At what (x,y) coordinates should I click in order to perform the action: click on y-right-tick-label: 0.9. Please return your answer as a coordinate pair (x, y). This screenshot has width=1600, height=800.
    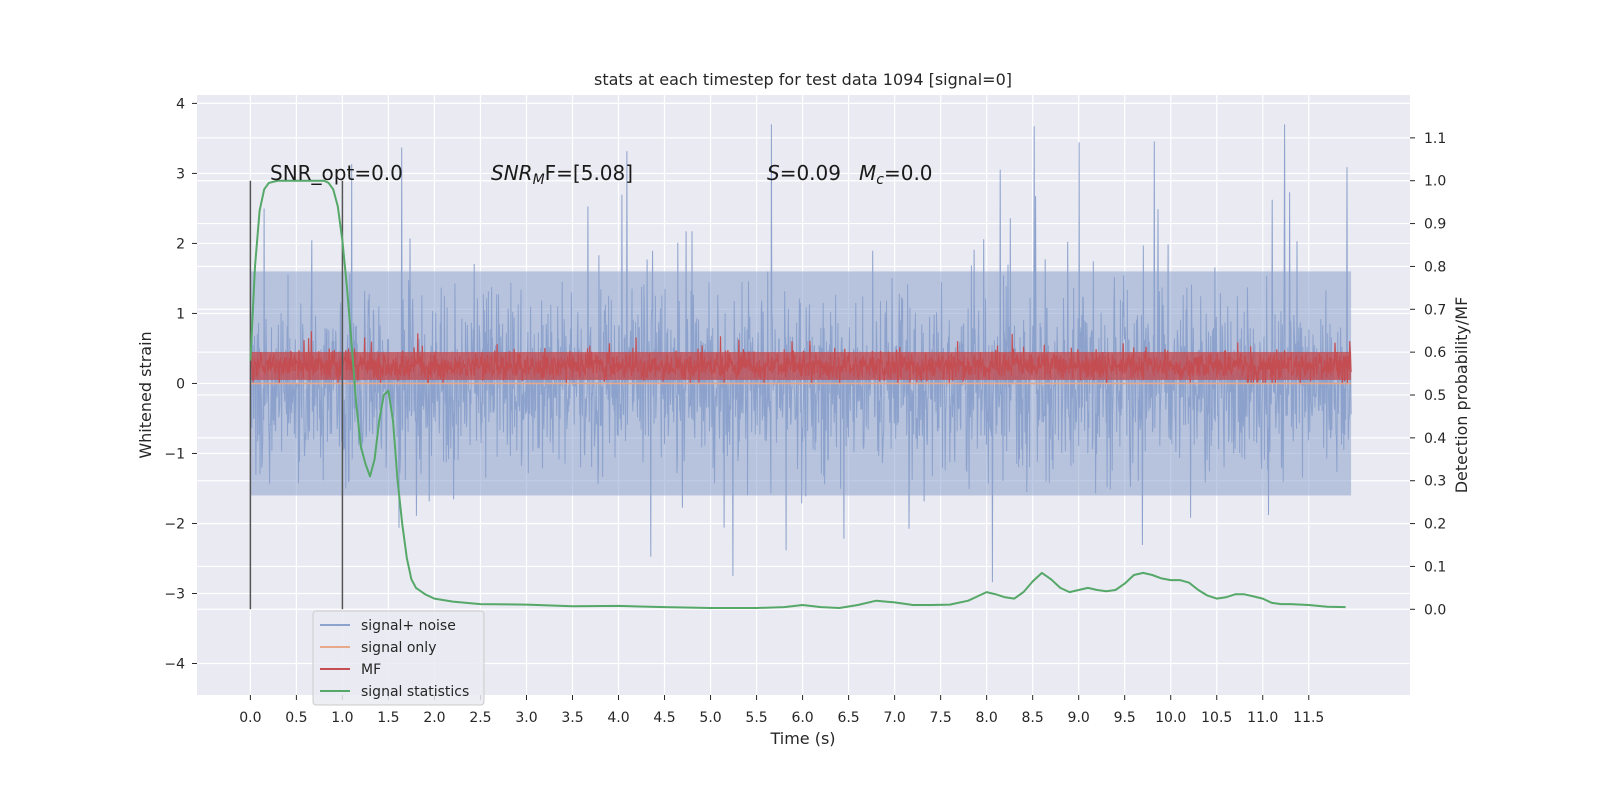
    Looking at the image, I should click on (1435, 225).